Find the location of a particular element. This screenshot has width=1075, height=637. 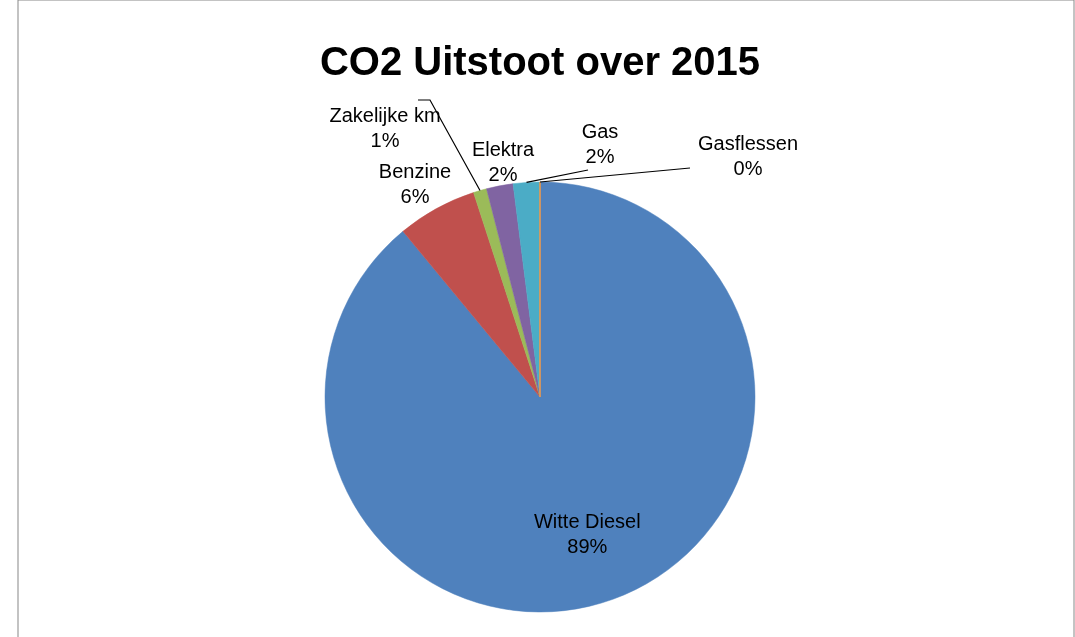

slice-label: Gas is located at coordinates (600, 131).